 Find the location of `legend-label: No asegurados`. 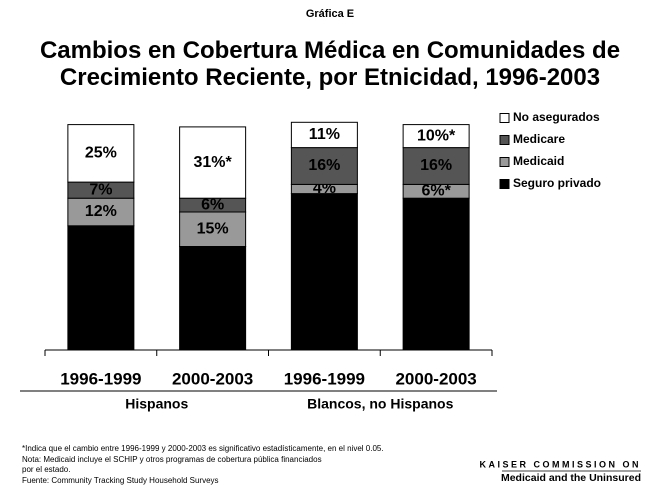

legend-label: No asegurados is located at coordinates (556, 117).